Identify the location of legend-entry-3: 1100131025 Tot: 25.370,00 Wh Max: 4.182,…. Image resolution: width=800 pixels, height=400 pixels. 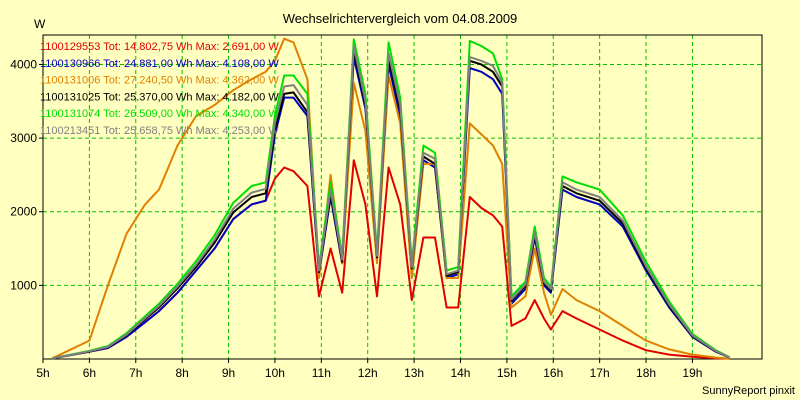
(159, 97).